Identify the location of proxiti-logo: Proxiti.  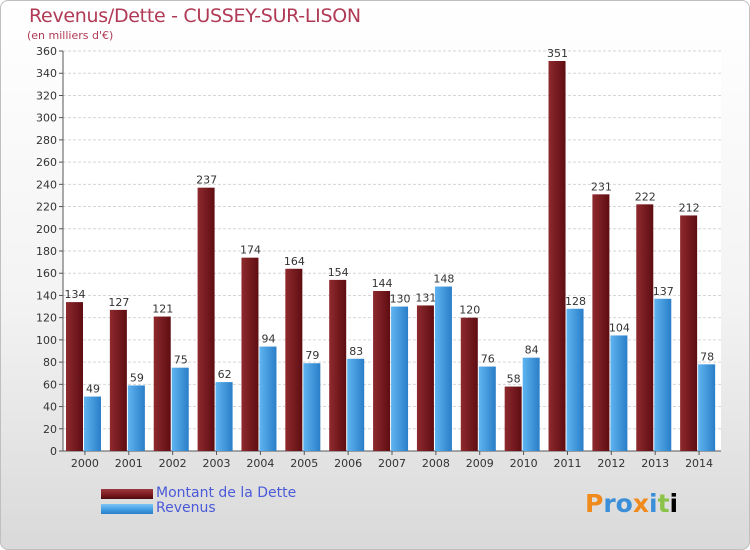
(632, 503).